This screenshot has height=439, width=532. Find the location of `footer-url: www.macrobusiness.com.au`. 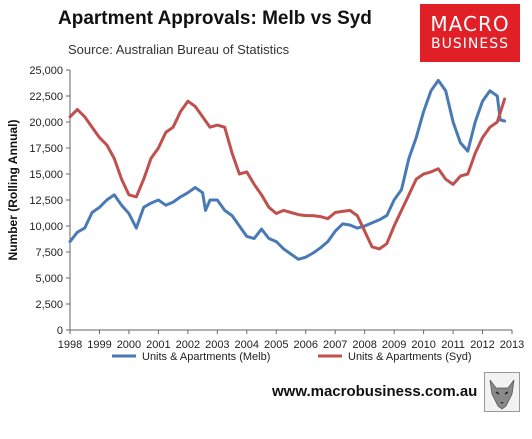

footer-url: www.macrobusiness.com.au is located at coordinates (375, 391).